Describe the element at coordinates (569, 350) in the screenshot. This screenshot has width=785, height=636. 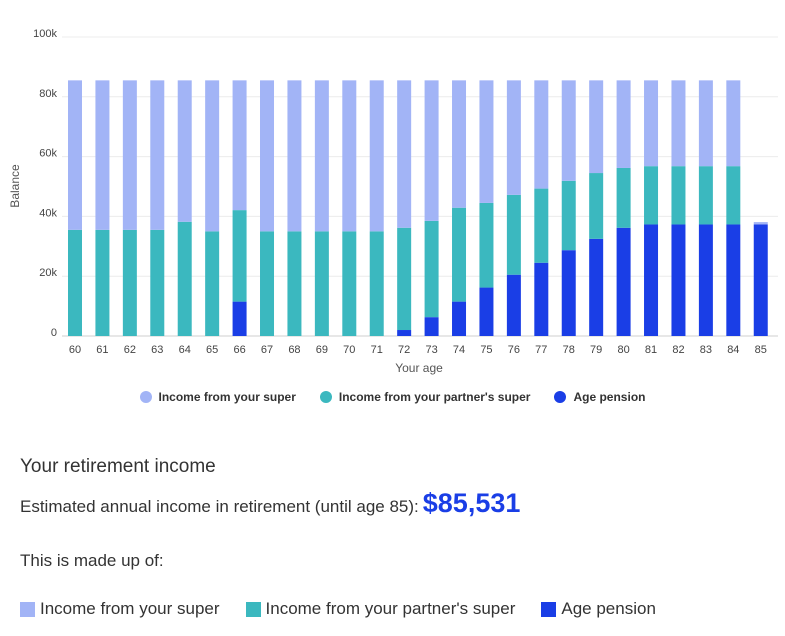
I see `x-tick-label: 78` at that location.